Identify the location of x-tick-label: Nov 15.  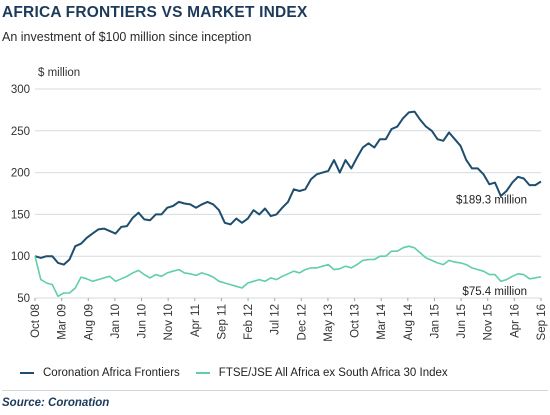
(489, 322).